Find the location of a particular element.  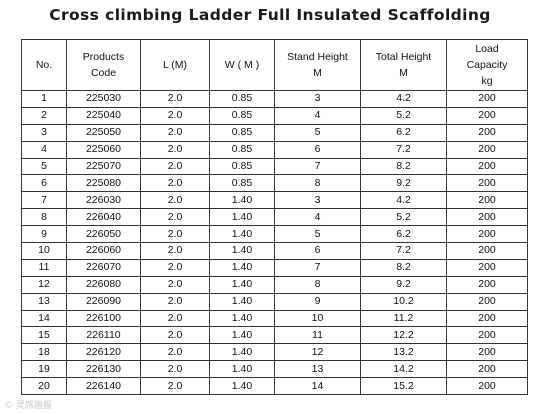

cell-products-code: 226060 is located at coordinates (103, 251).